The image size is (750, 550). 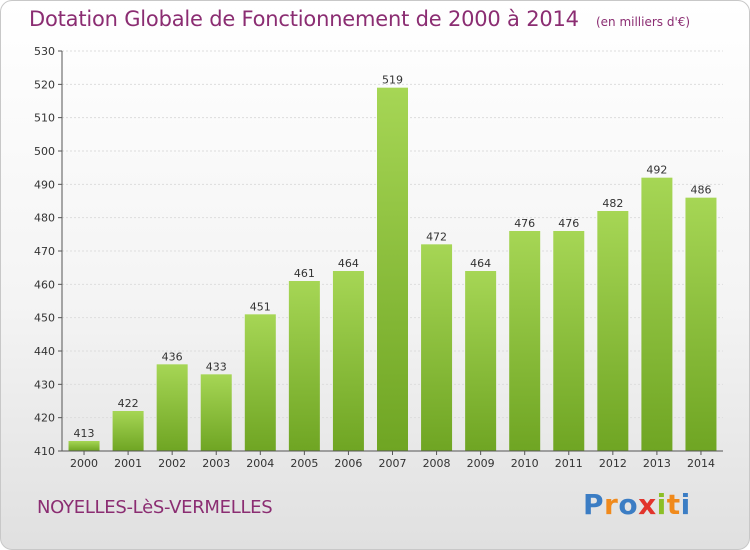 What do you see at coordinates (44, 384) in the screenshot?
I see `y-tick-label: 430` at bounding box center [44, 384].